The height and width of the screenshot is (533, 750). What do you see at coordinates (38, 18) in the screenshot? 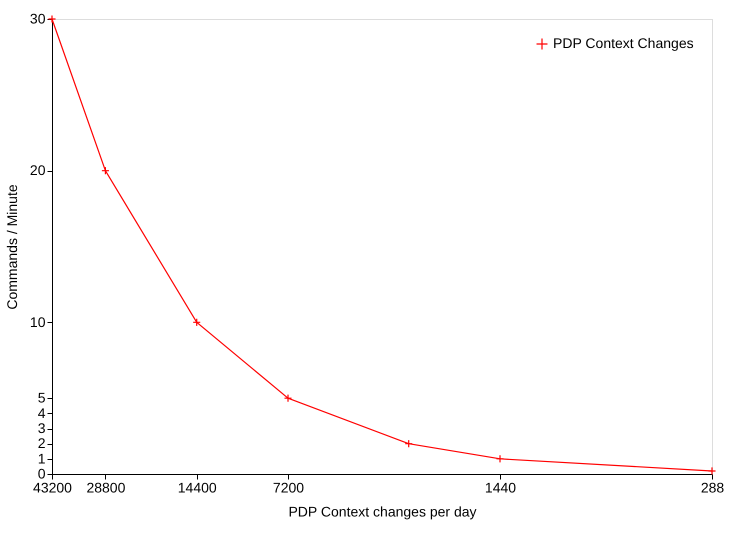
I see `y-tick-label: 30` at bounding box center [38, 18].